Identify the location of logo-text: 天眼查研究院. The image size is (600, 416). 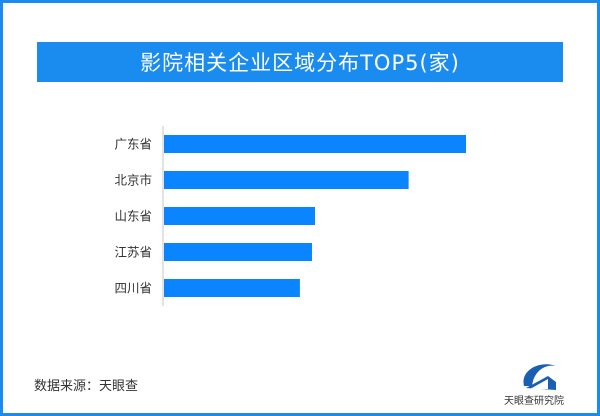
(534, 401).